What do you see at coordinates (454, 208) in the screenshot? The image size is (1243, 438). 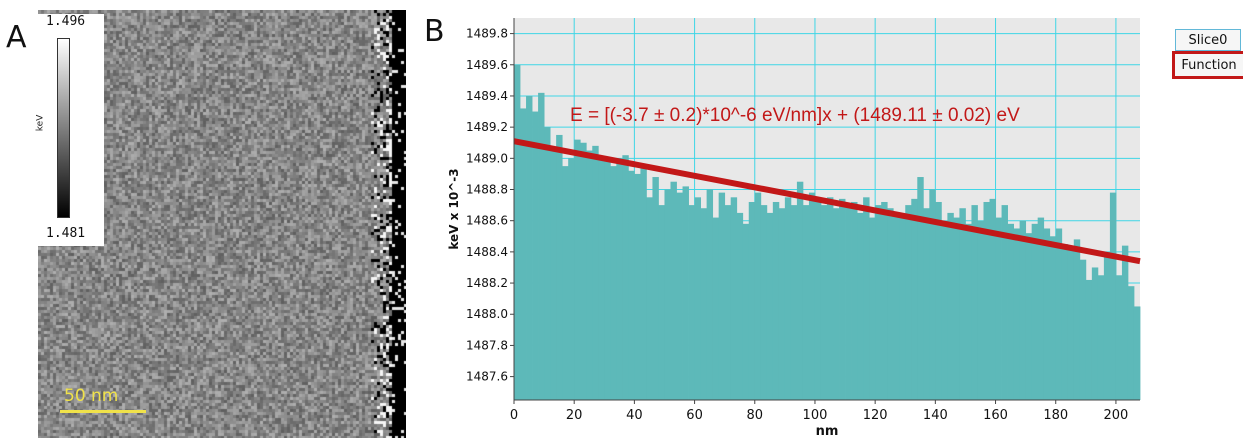 I see `y-axis-label: keV x 10^-3` at bounding box center [454, 208].